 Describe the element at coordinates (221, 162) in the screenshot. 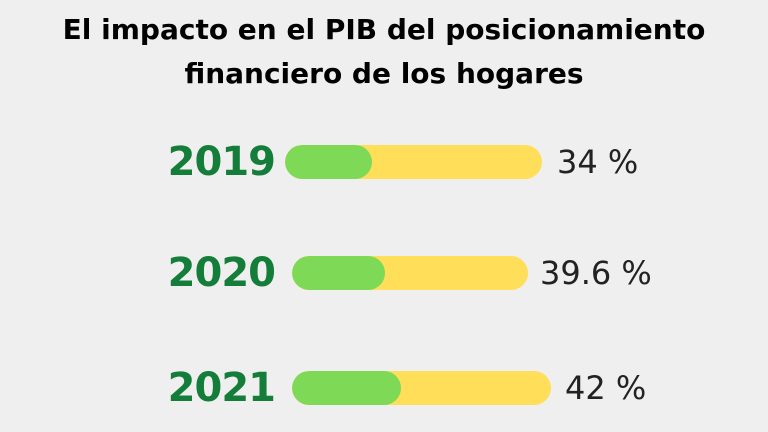

I see `year-label-2019: 2019` at that location.